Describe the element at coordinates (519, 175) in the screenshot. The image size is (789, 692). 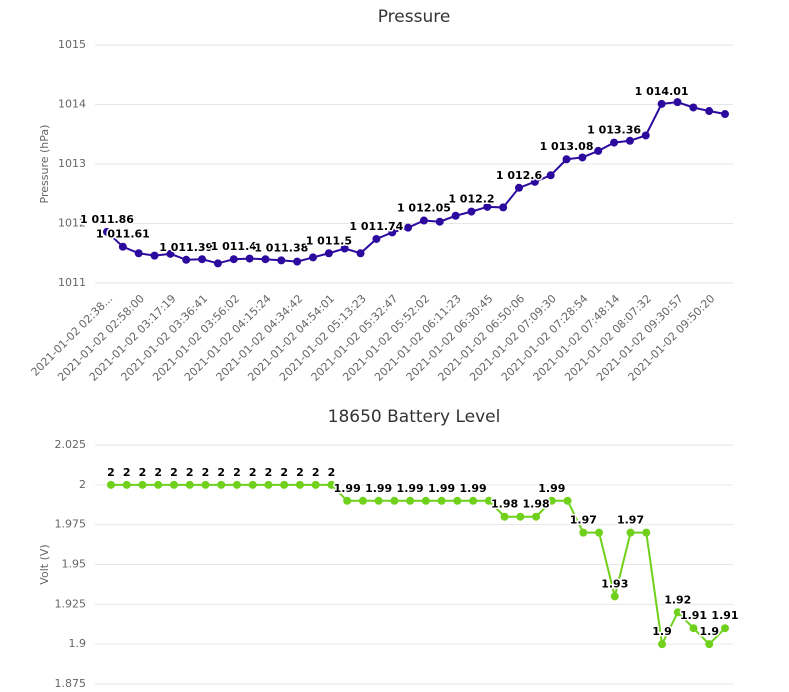
I see `data-label: 1 012.6` at that location.